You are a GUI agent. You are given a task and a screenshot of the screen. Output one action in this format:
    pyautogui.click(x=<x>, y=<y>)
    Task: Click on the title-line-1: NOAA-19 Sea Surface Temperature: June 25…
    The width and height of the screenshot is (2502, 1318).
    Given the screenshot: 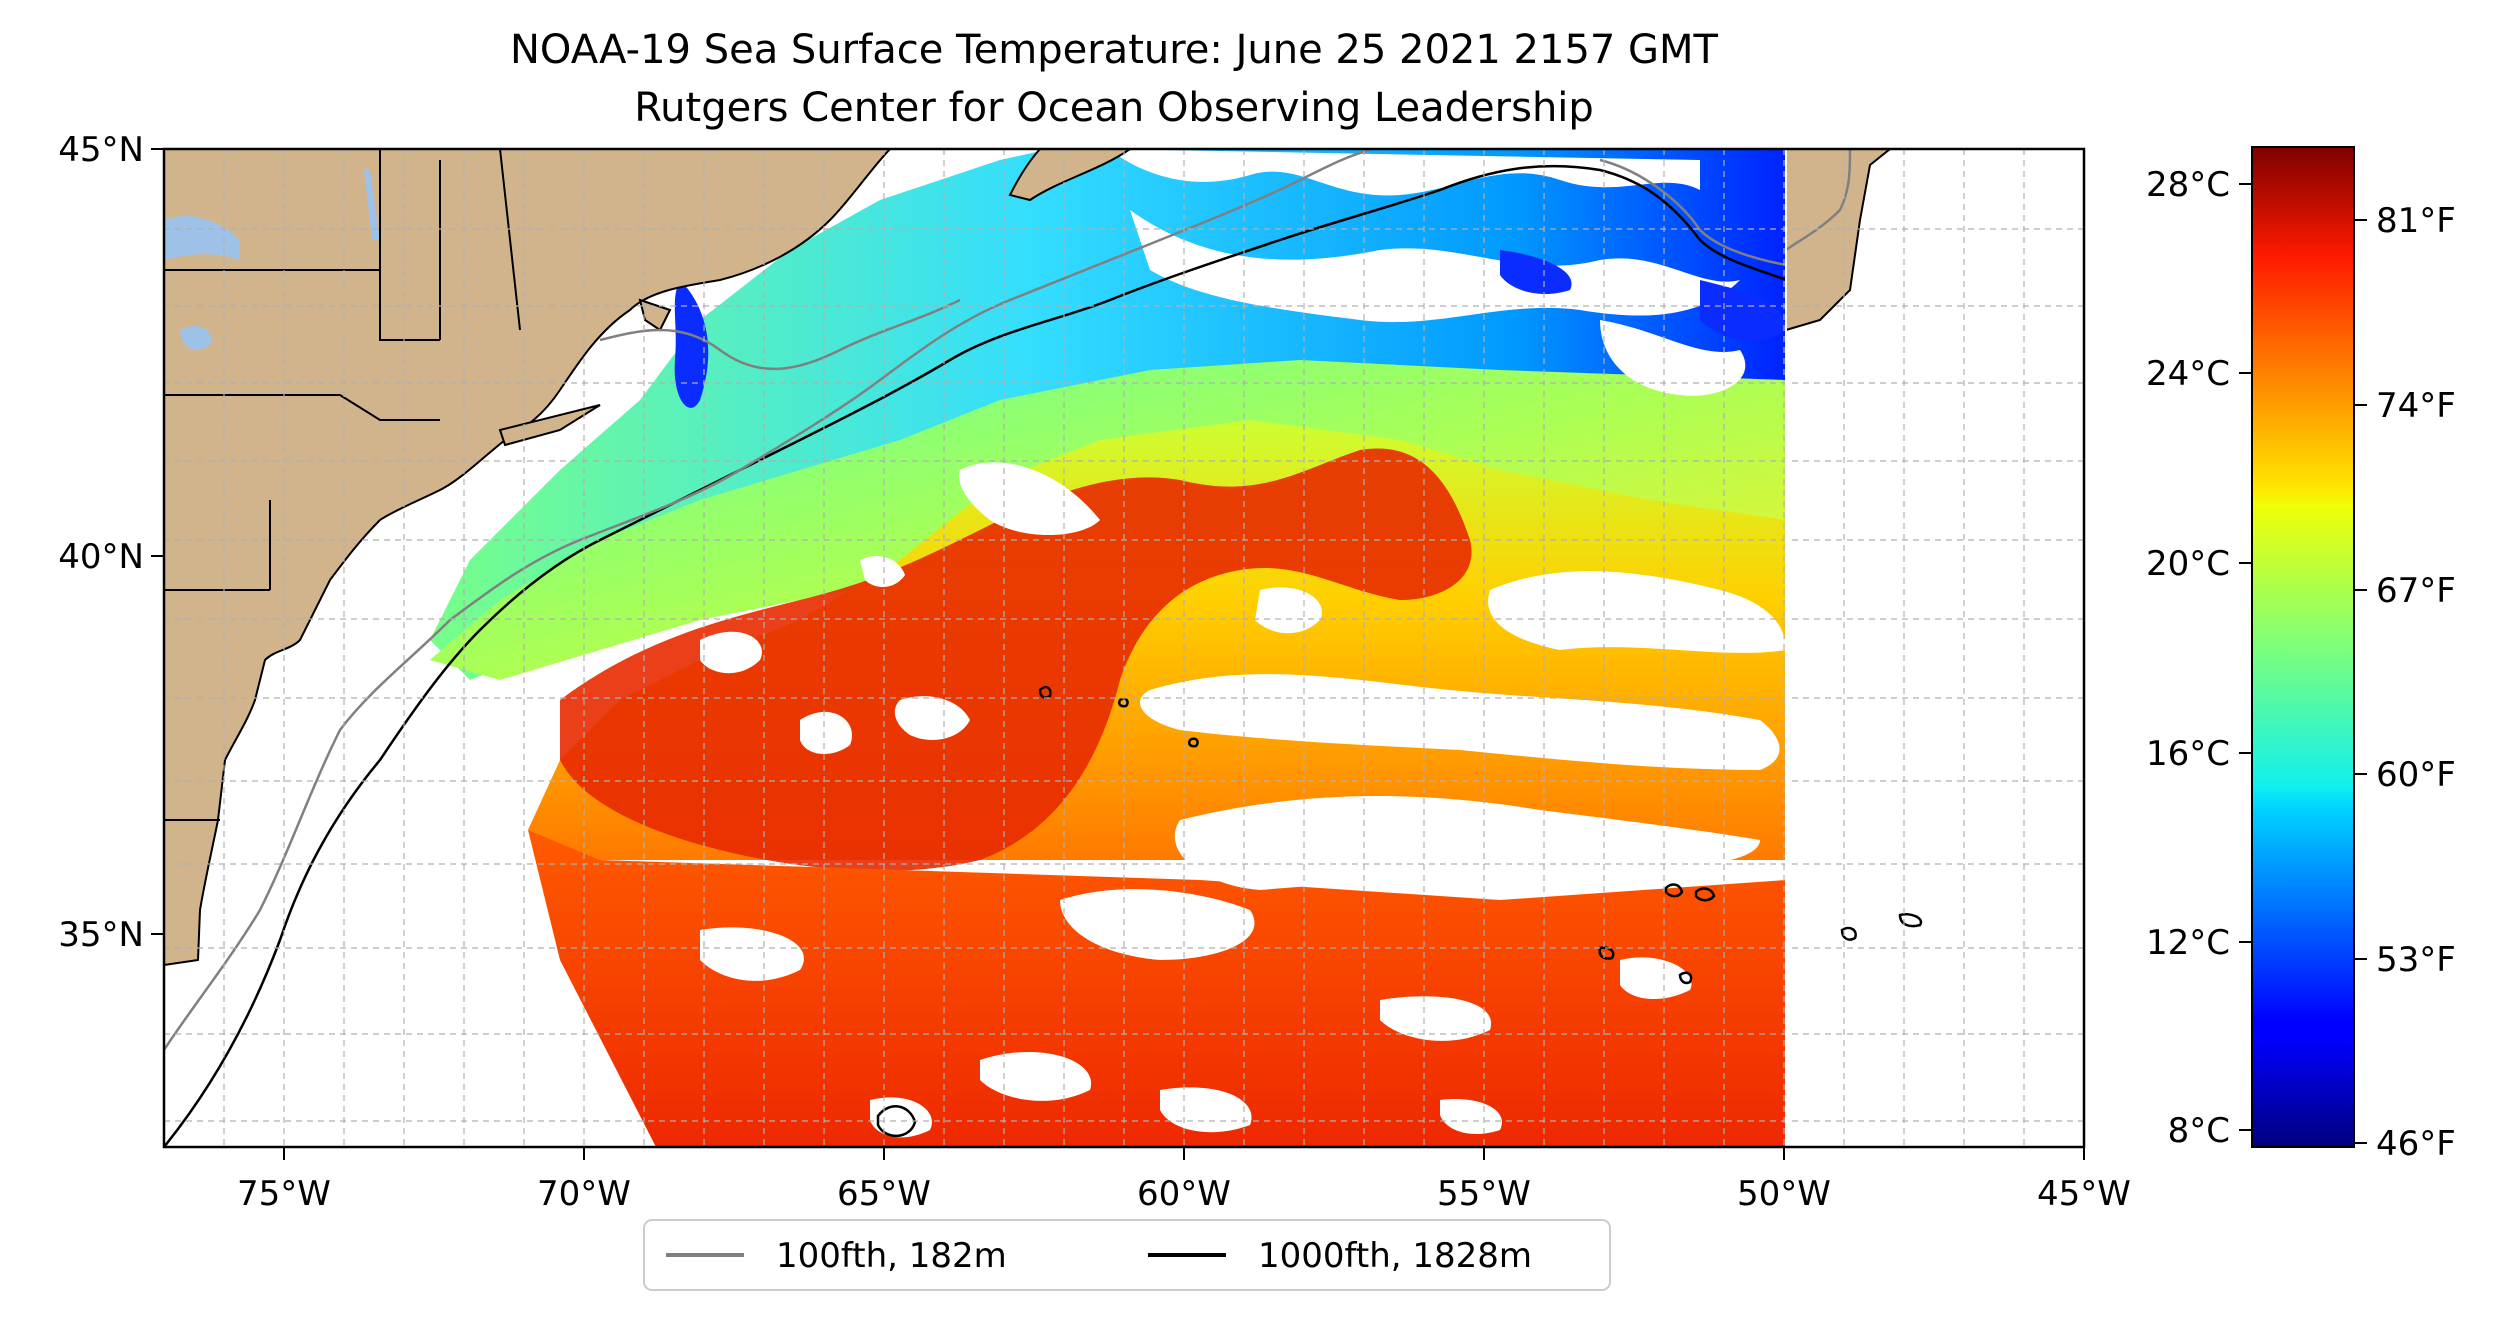 What is the action you would take?
    pyautogui.click(x=1114, y=50)
    